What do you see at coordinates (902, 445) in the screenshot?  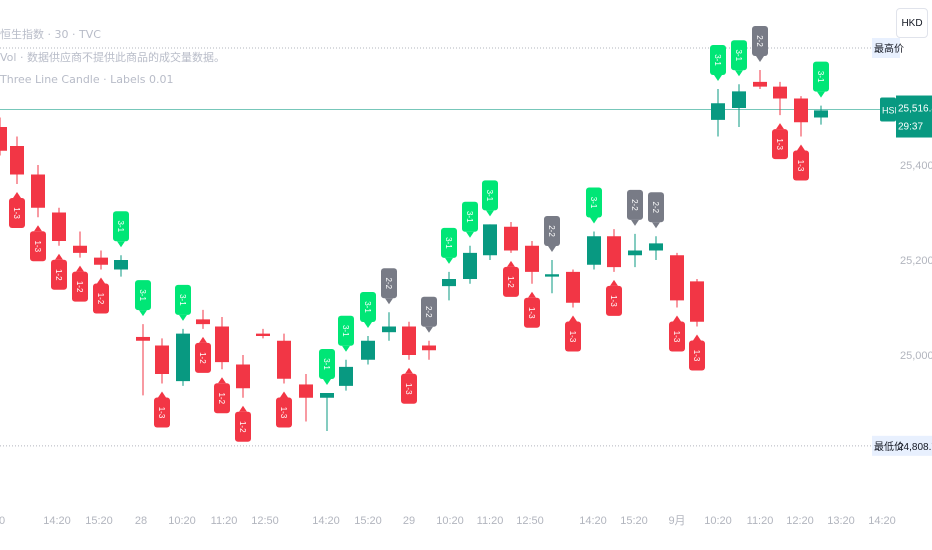 I see `low-label-box` at bounding box center [902, 445].